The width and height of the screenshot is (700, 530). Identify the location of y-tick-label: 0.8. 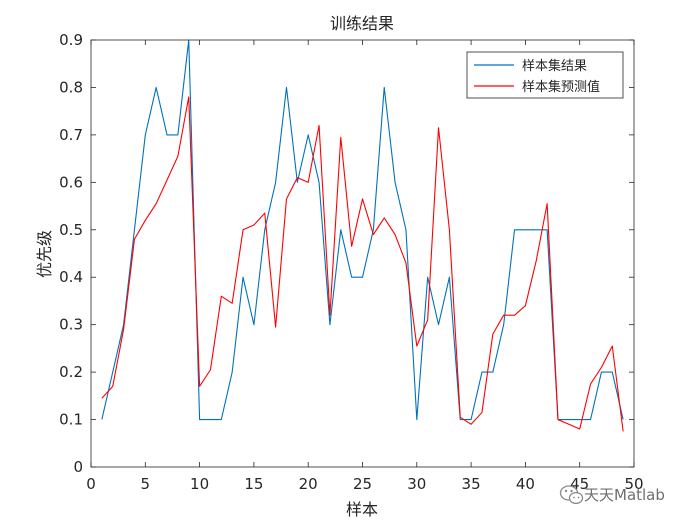
(71, 87).